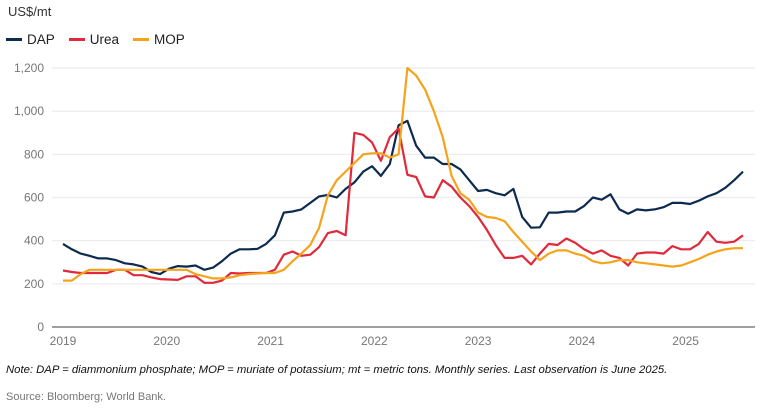  I want to click on y-tick-label: 800, so click(34, 154).